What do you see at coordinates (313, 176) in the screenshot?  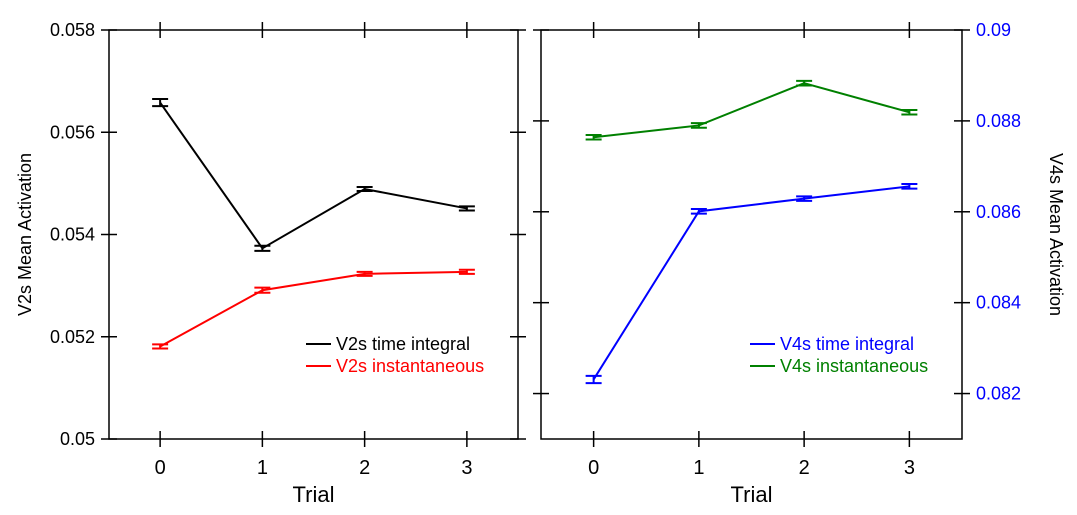 I see `series-line-v2s-time-integral` at bounding box center [313, 176].